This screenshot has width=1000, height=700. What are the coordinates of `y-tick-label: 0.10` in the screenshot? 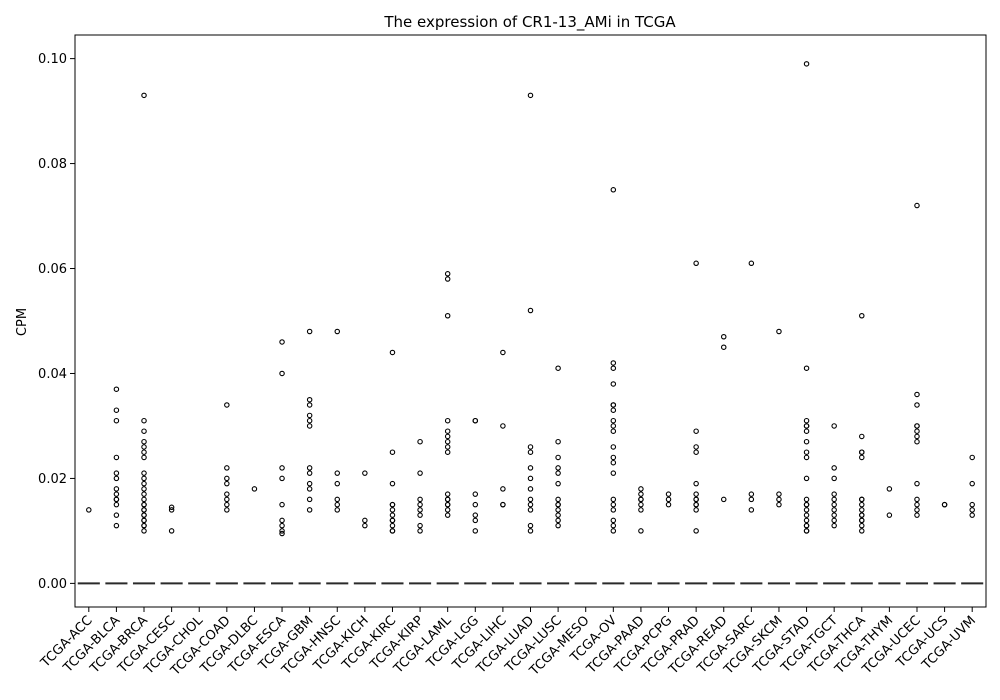 It's located at (52, 59).